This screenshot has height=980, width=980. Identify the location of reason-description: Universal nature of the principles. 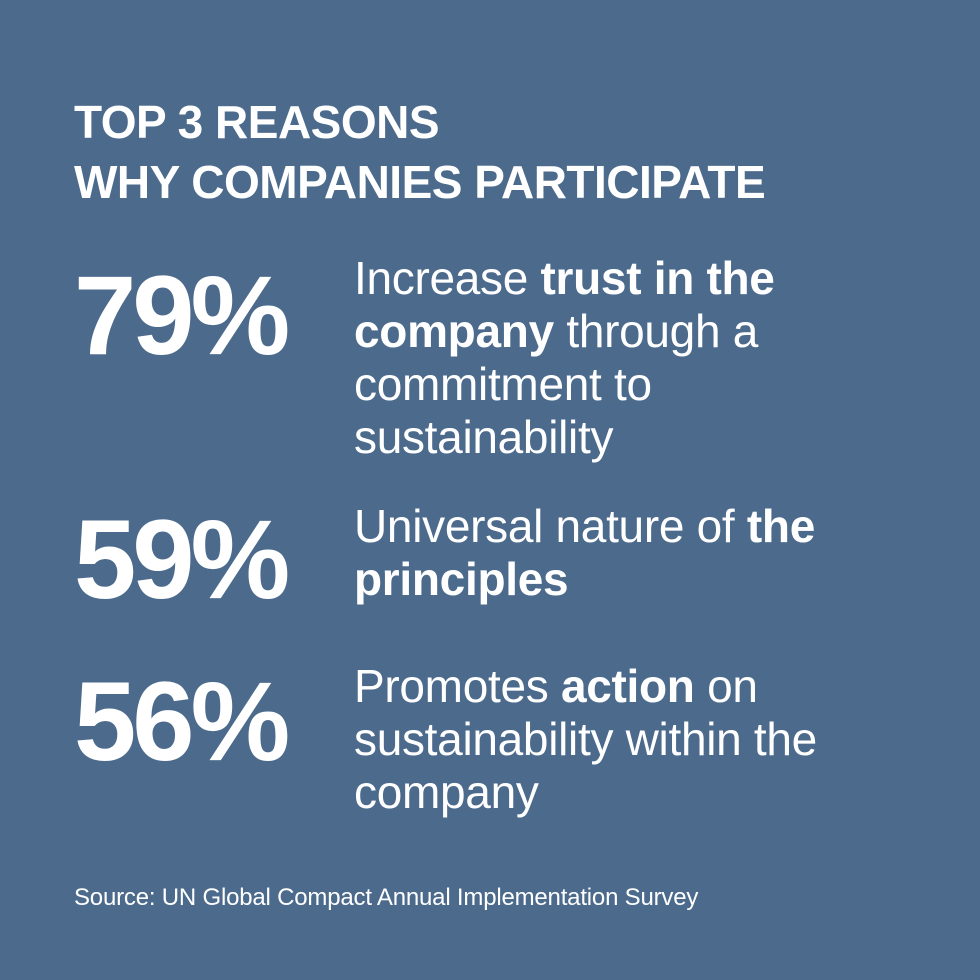
(604, 553).